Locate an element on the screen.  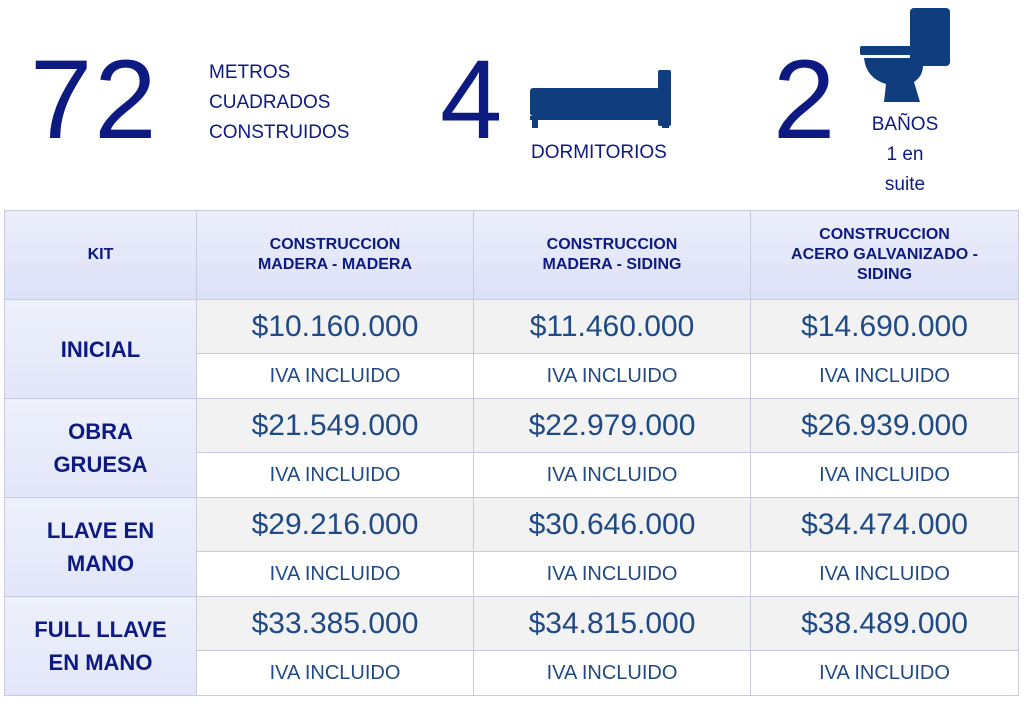
price-cell: $14.690.000 is located at coordinates (884, 326).